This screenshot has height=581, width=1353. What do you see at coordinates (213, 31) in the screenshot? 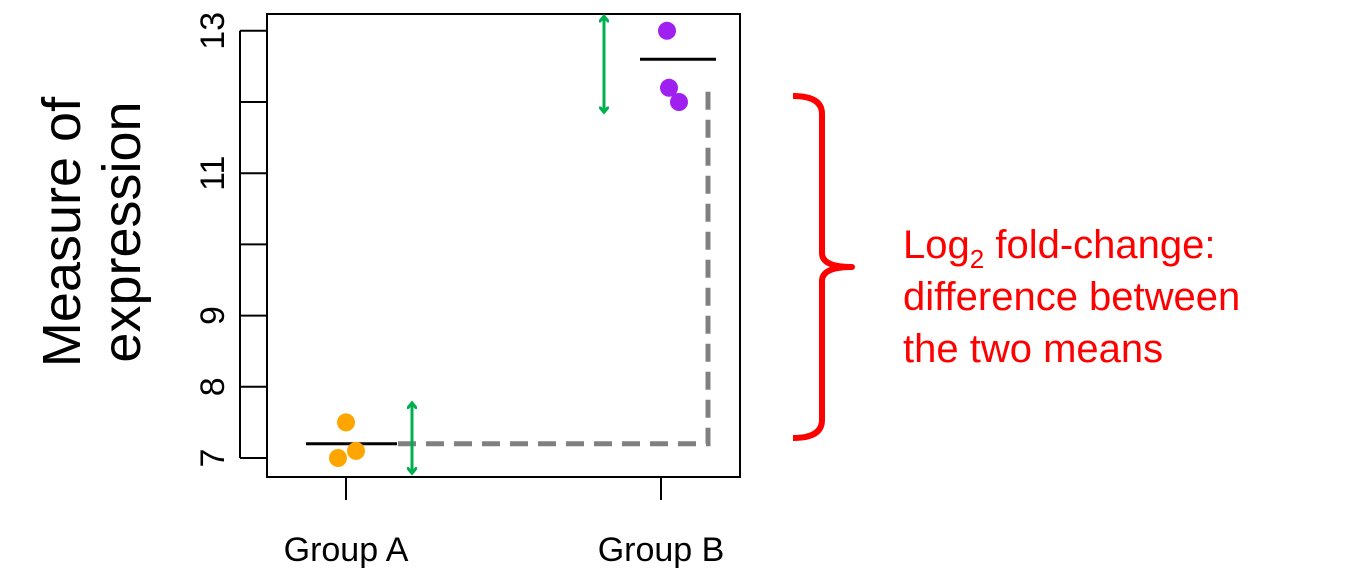
I see `y-tick-label: 13` at bounding box center [213, 31].